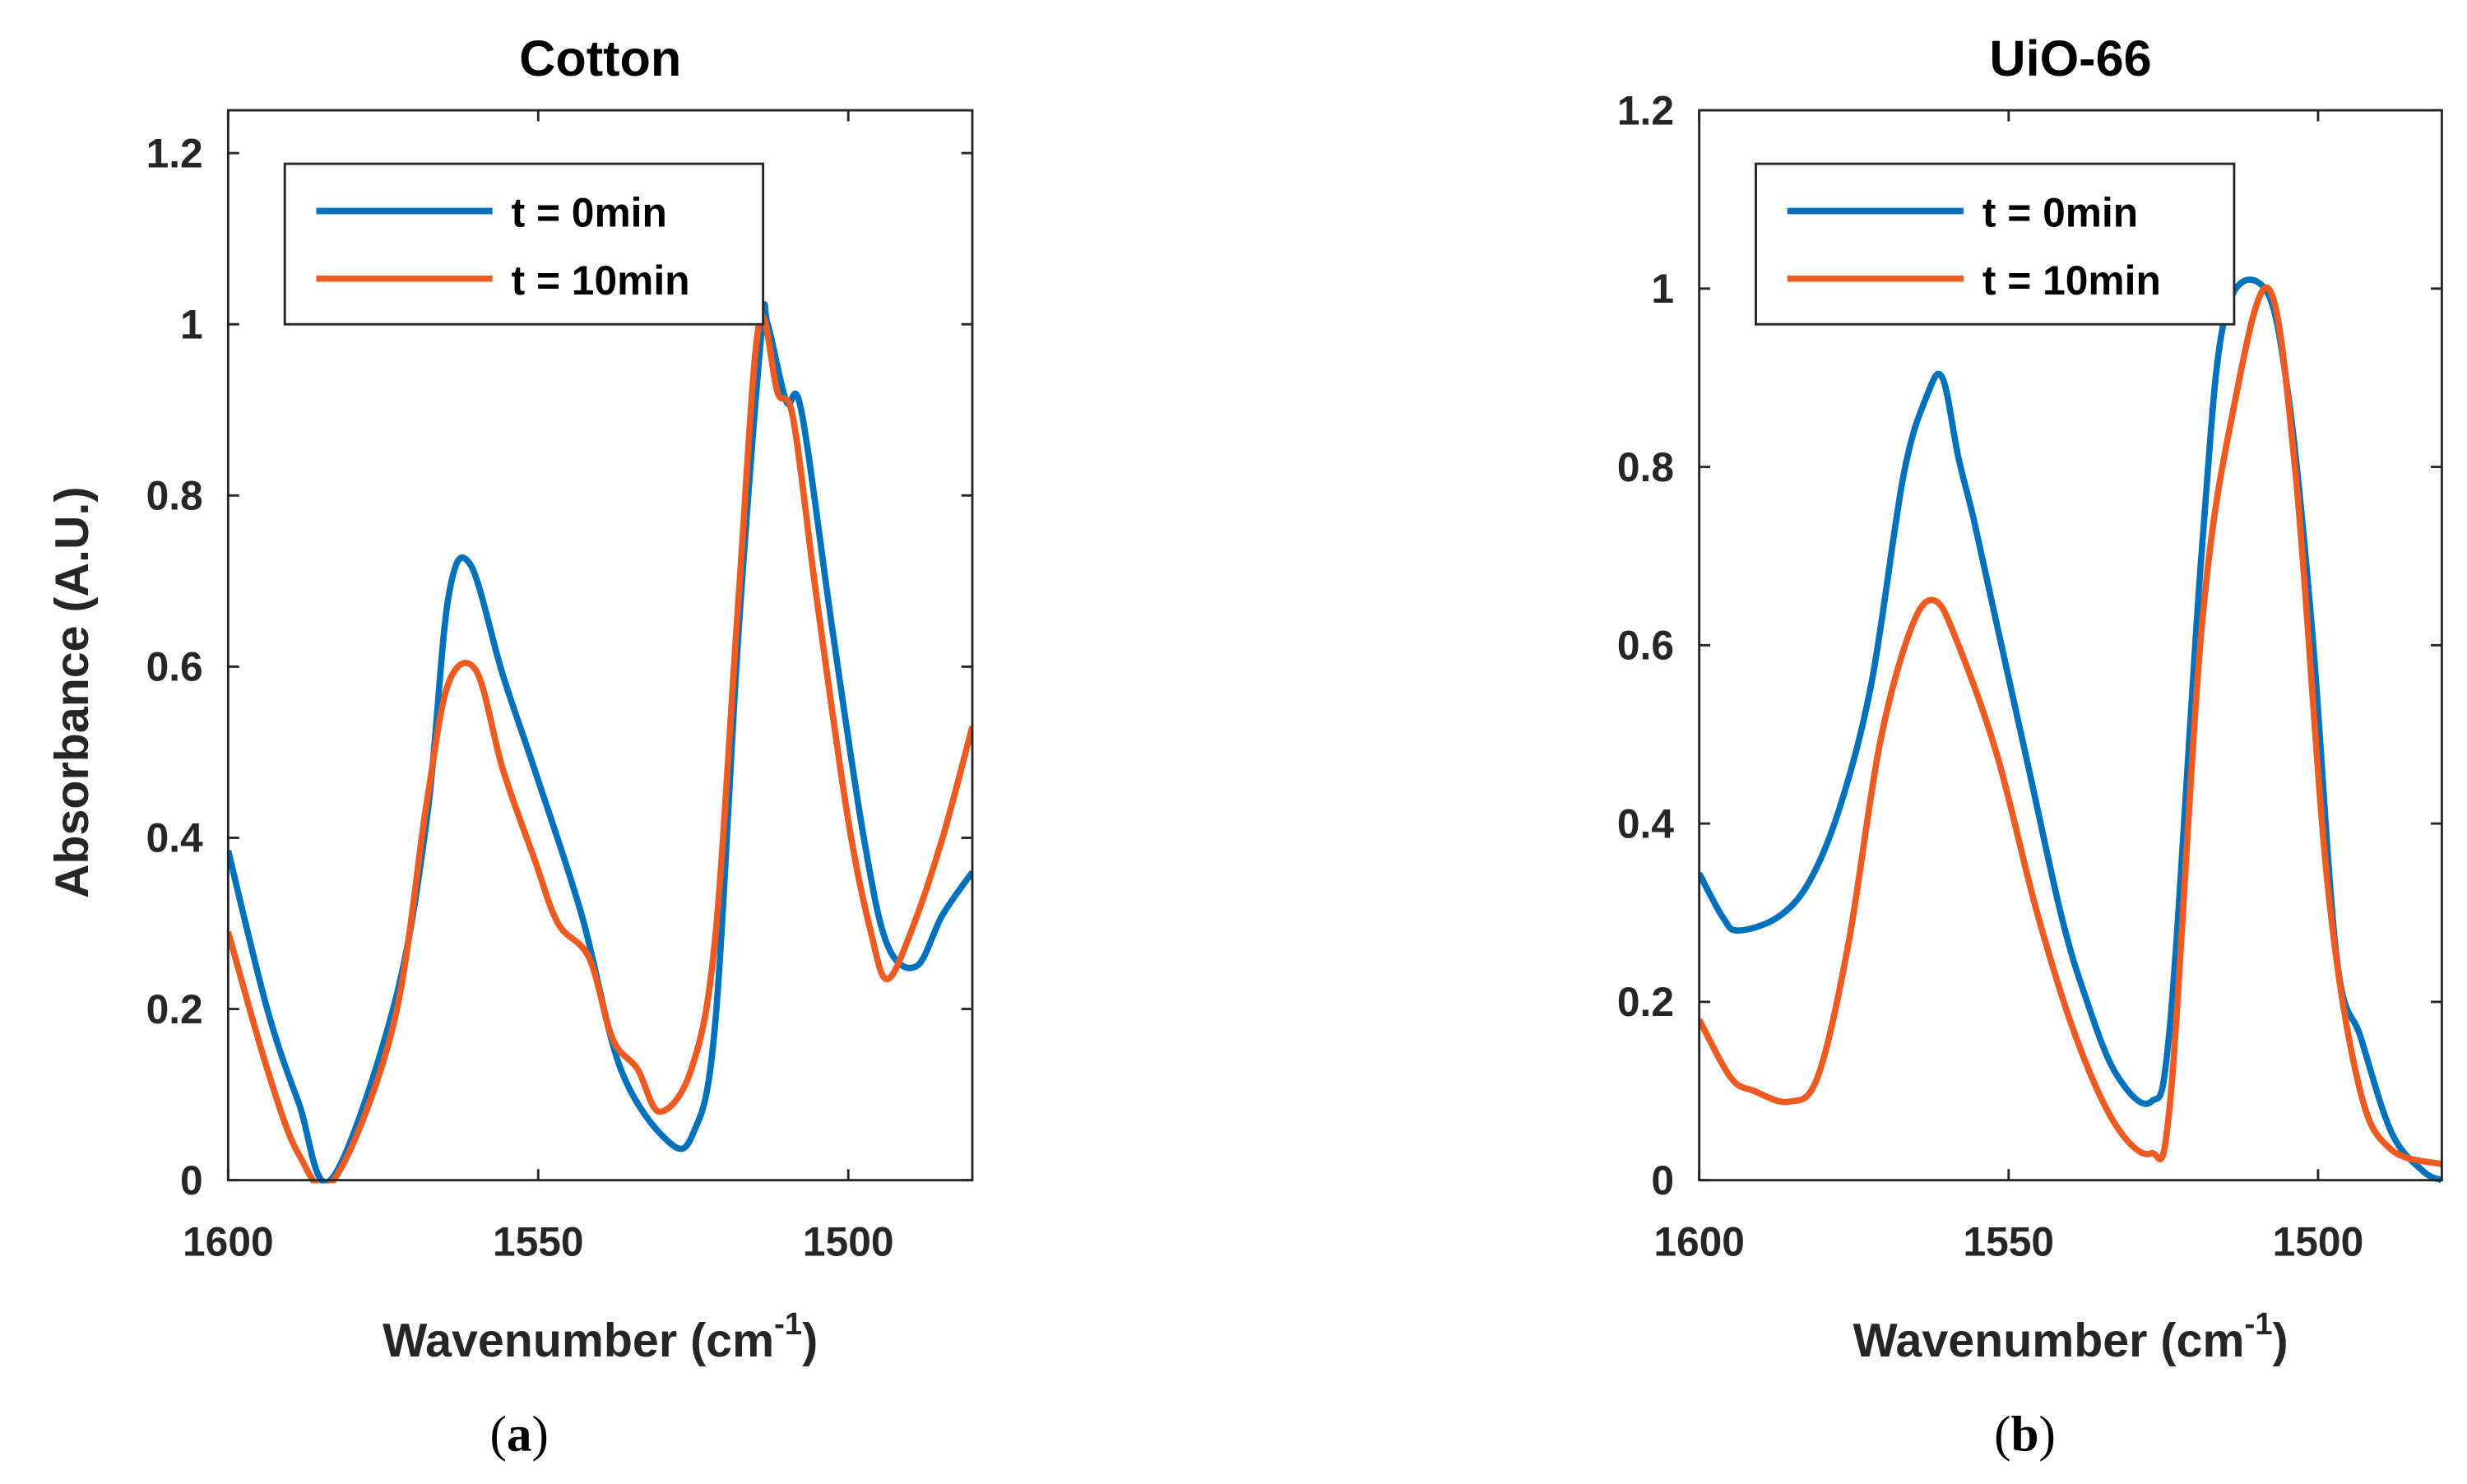 The image size is (2467, 1484). I want to click on caption-letter: b, so click(2025, 1435).